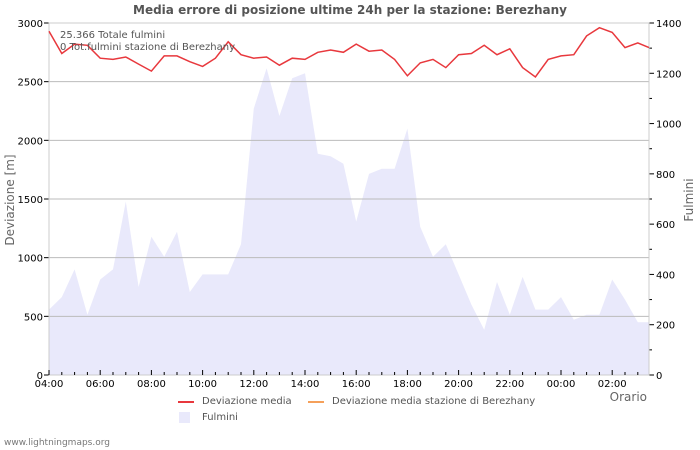  I want to click on legend-label-dev-media: Deviazione media, so click(247, 401).